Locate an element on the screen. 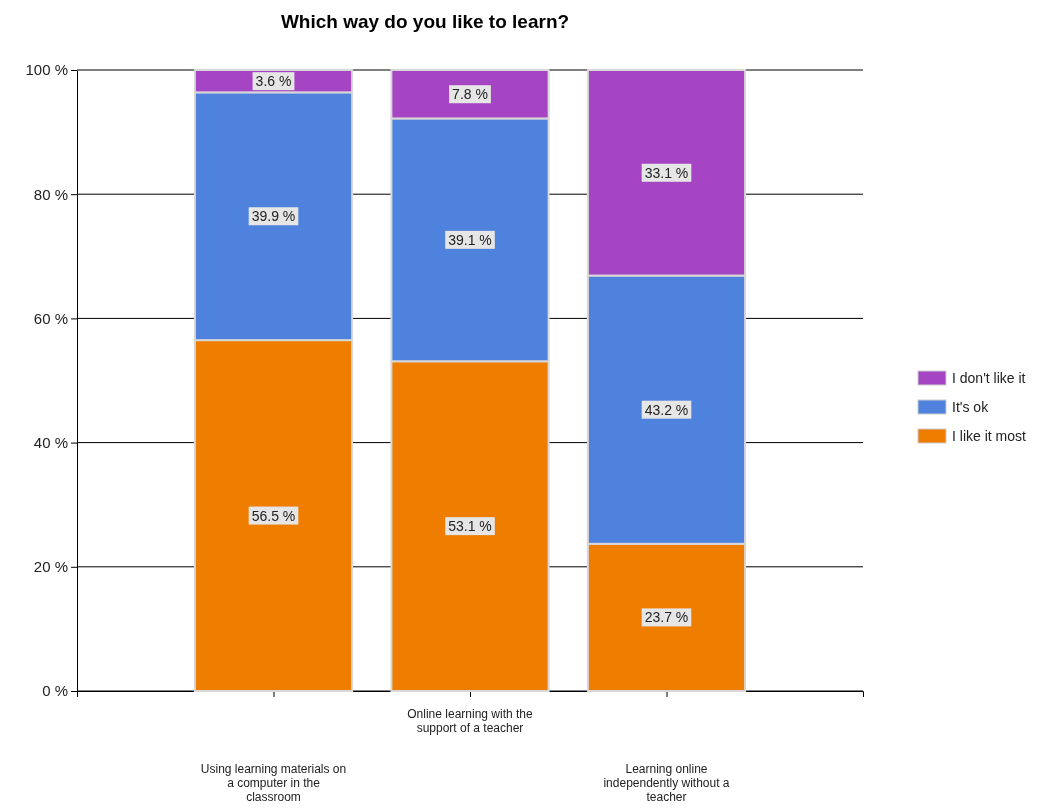 This screenshot has width=1046, height=808. x-tick-label: Using learning materials on a computer in the classroom is located at coordinates (273, 783).